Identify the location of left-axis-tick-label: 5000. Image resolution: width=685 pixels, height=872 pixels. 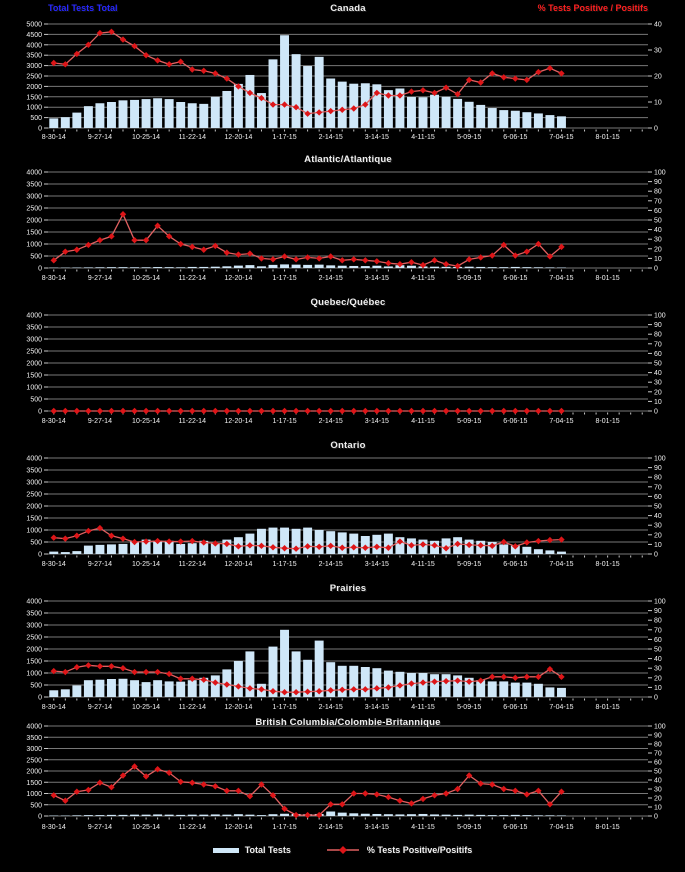
(34, 25).